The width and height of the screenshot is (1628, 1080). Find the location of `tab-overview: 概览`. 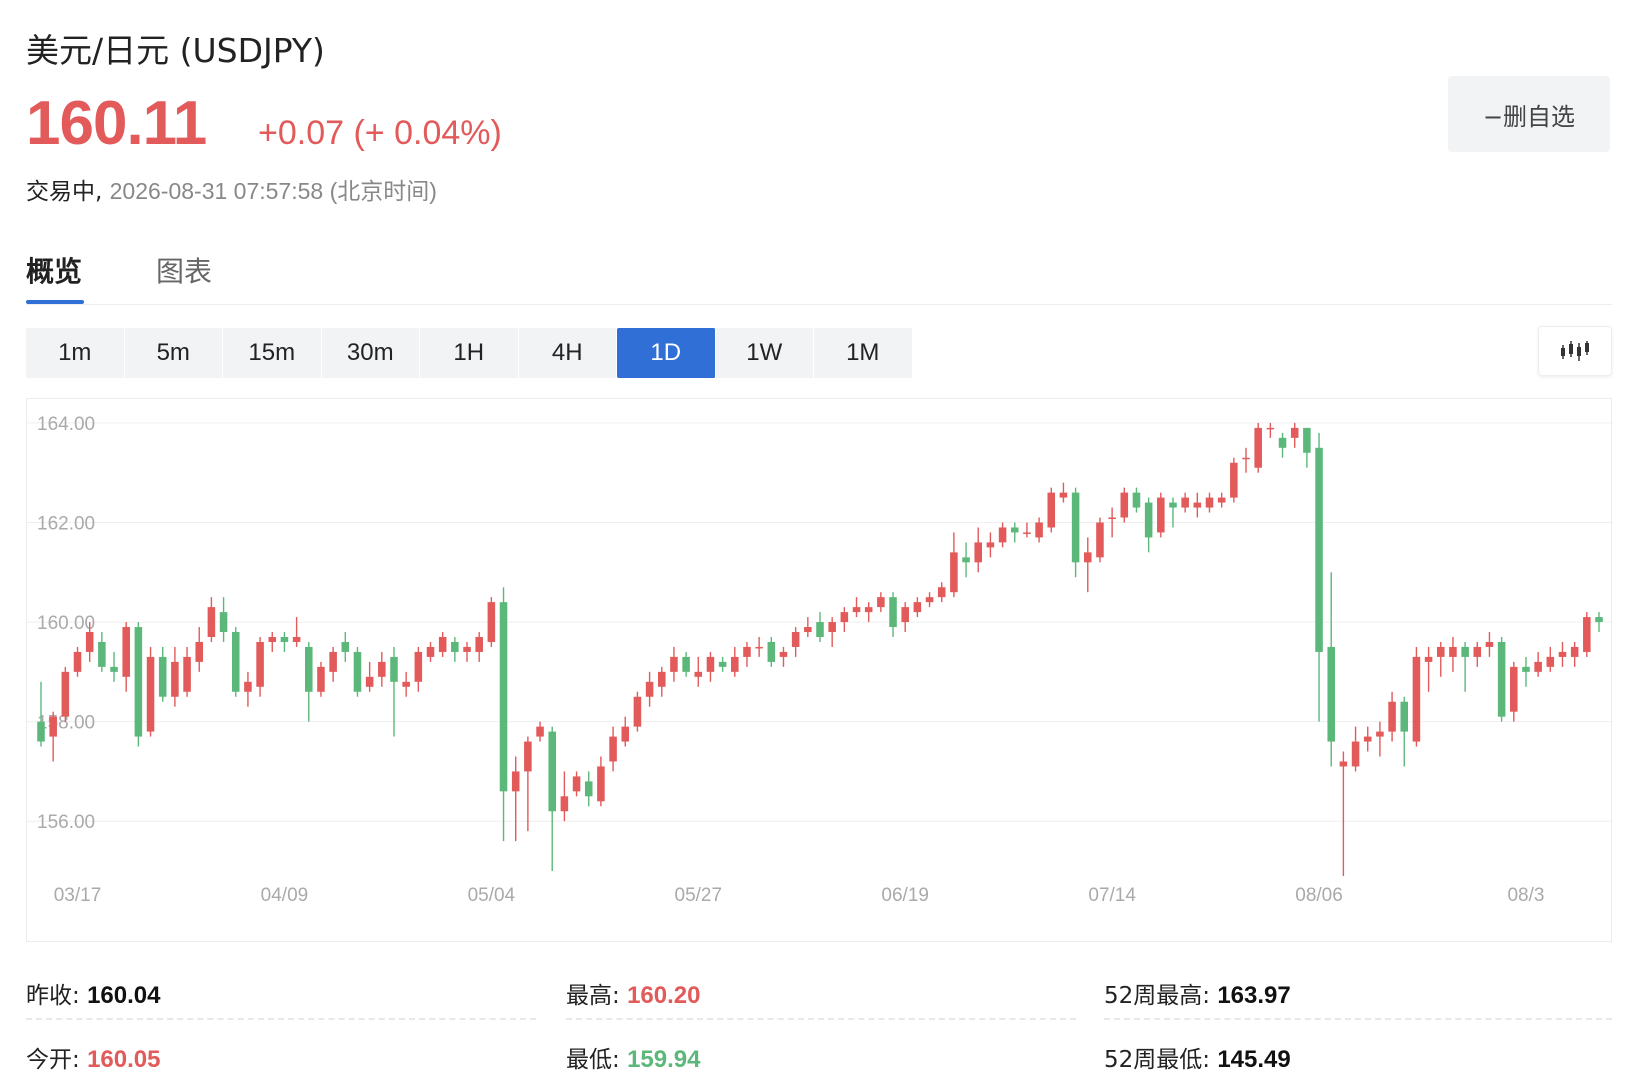

tab-overview: 概览 is located at coordinates (54, 271).